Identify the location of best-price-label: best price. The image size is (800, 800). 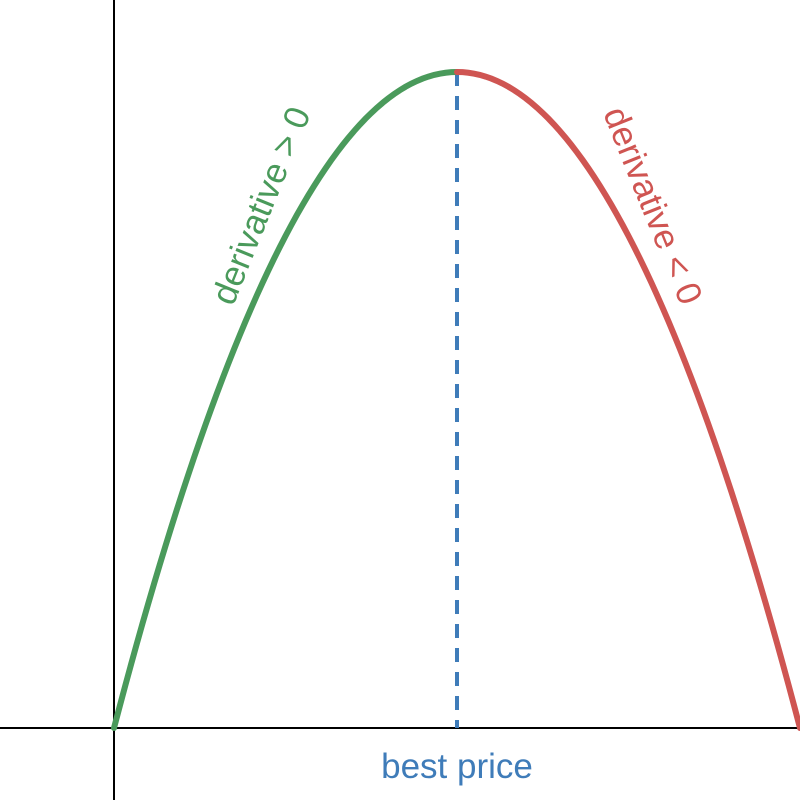
(457, 766).